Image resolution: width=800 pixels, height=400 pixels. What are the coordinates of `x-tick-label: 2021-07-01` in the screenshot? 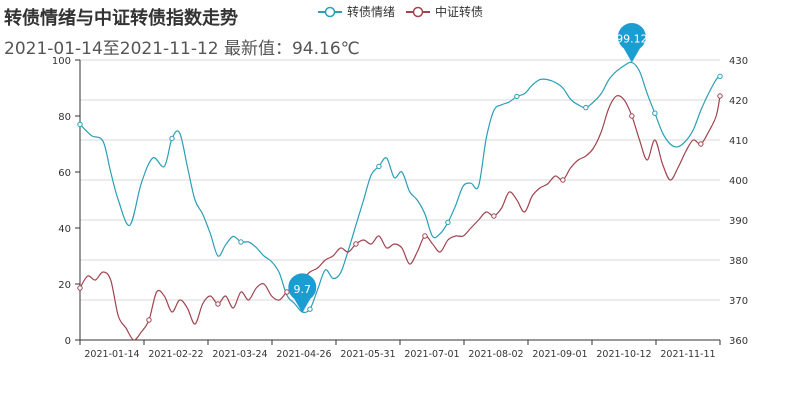 It's located at (431, 354).